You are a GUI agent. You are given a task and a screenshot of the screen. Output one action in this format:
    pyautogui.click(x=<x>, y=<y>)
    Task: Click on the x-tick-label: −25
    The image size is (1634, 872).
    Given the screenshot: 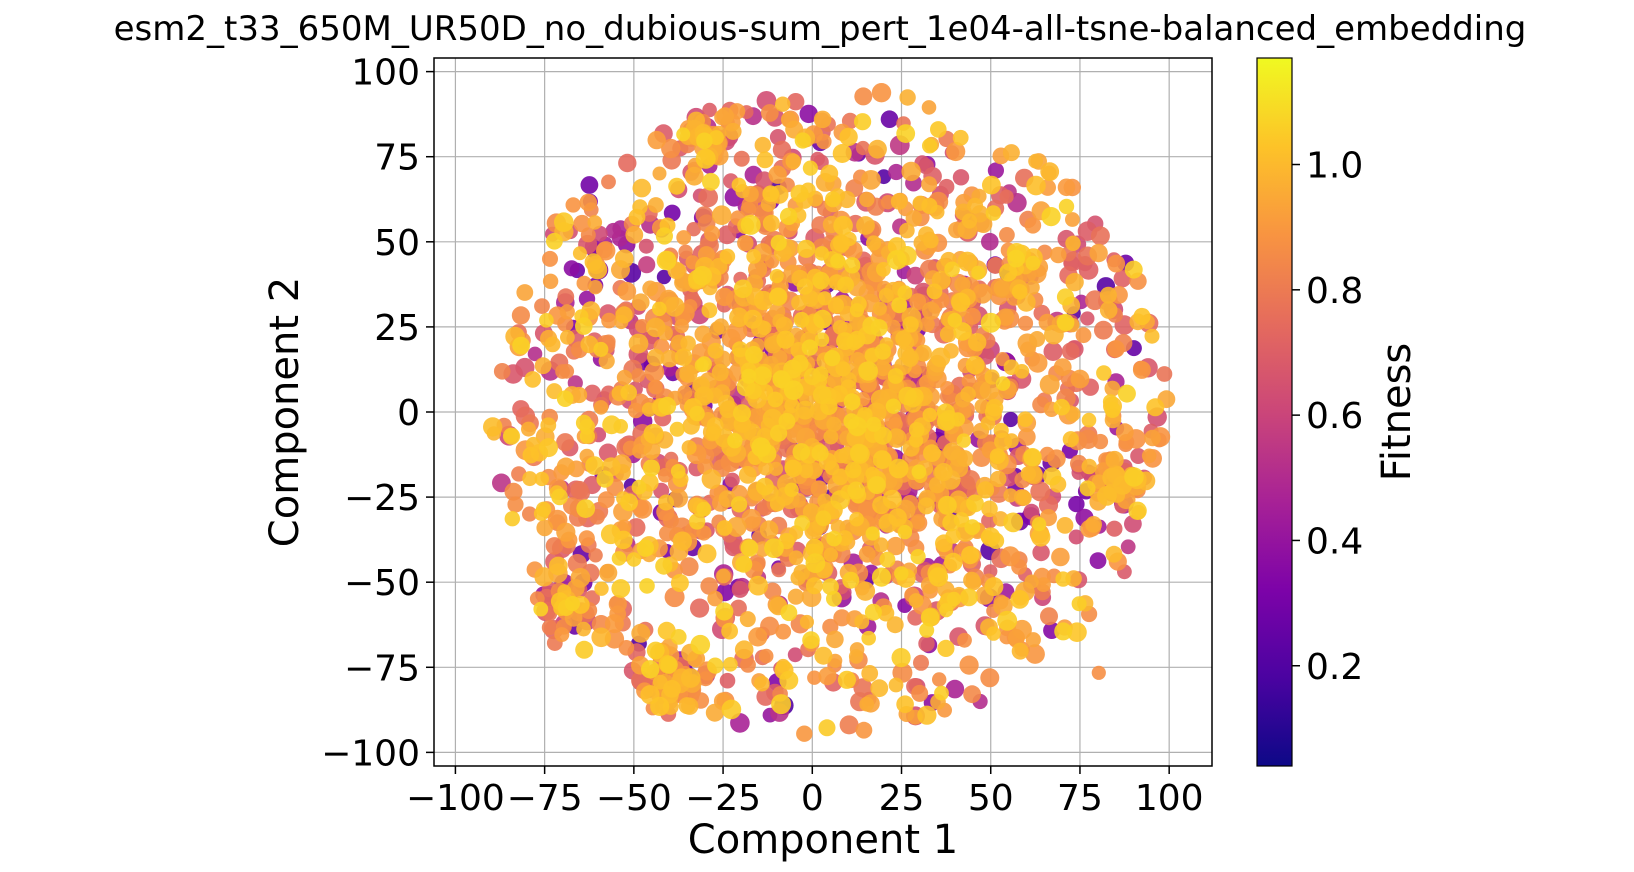 What is the action you would take?
    pyautogui.click(x=723, y=798)
    